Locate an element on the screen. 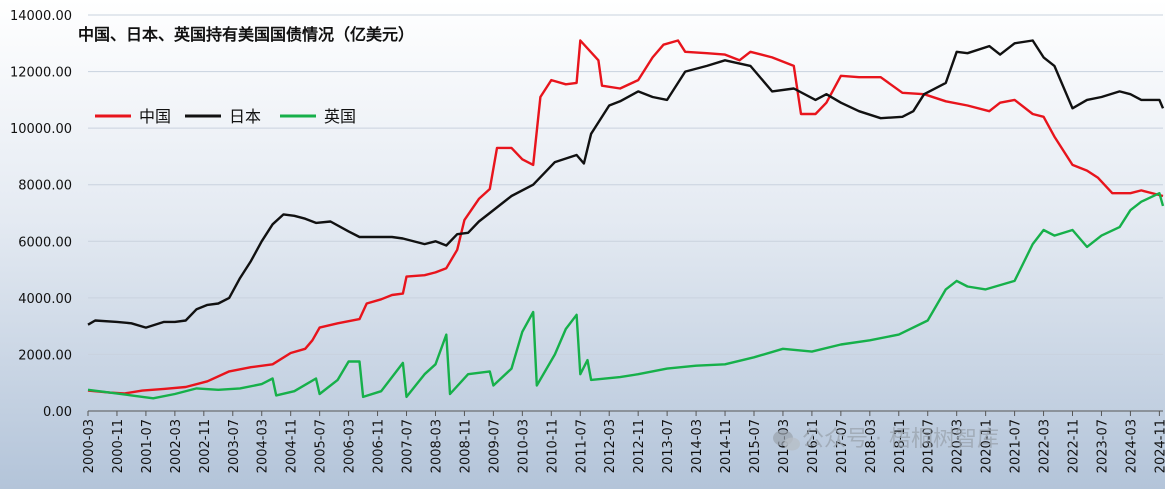 The width and height of the screenshot is (1165, 489). wechat-icon is located at coordinates (786, 440).